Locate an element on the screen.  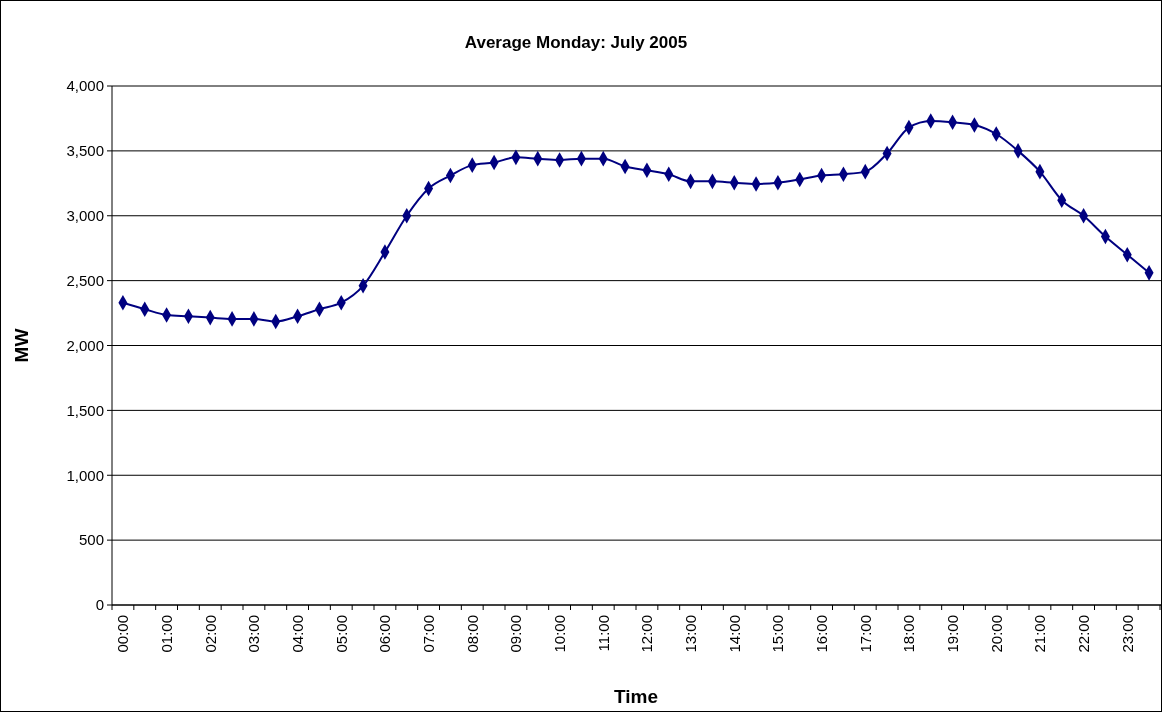
x-tick-label: 11:00 is located at coordinates (603, 633).